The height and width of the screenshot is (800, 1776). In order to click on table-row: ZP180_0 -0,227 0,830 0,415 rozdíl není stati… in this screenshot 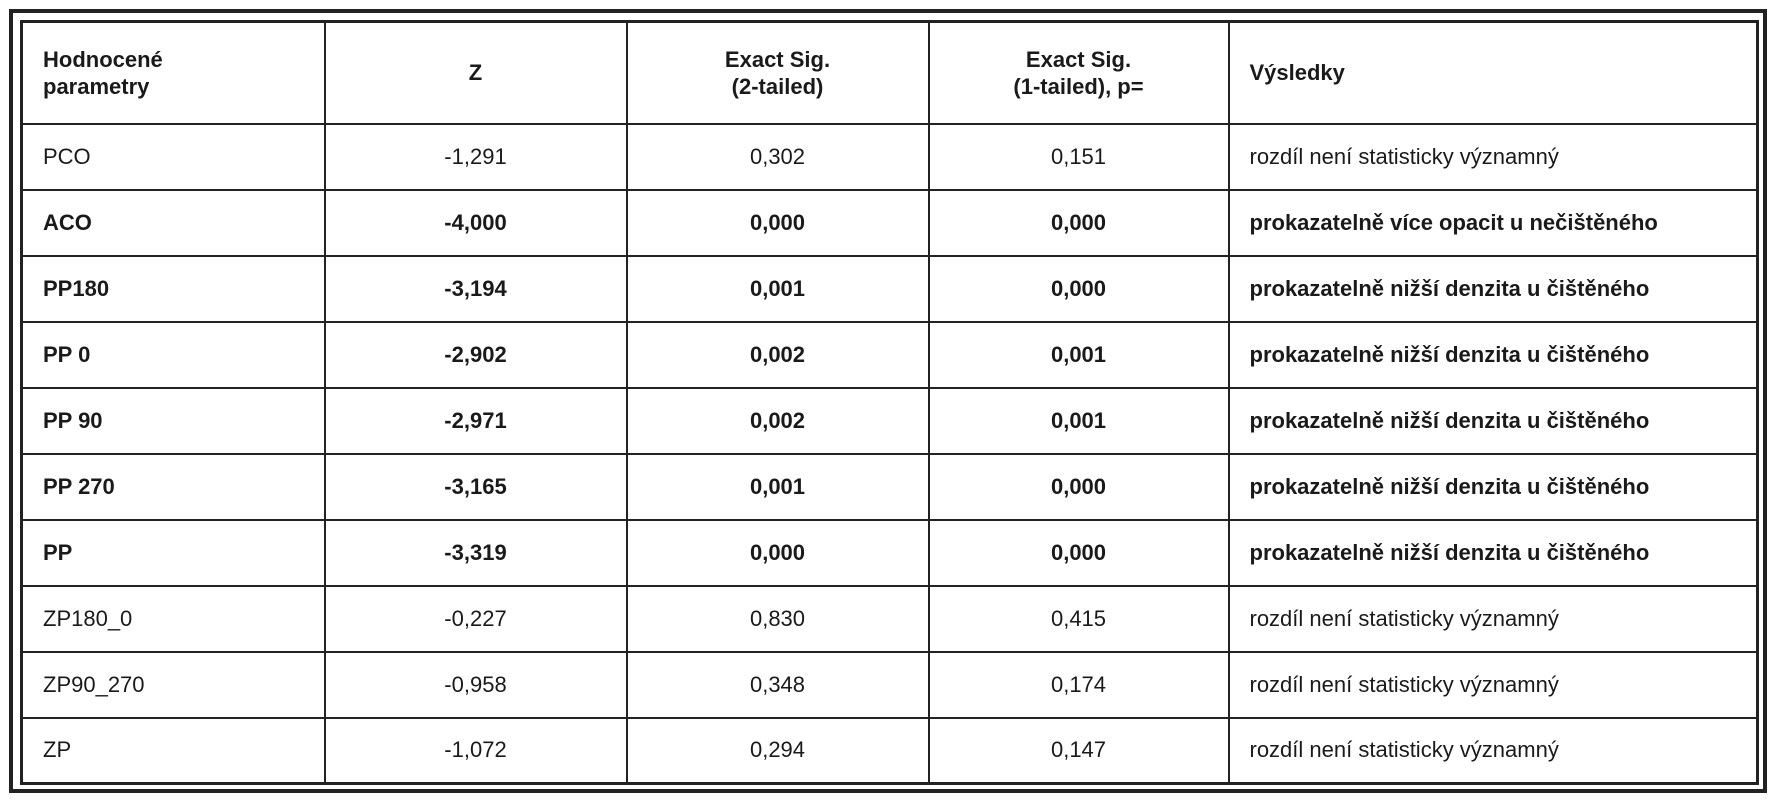, I will do `click(889, 618)`.